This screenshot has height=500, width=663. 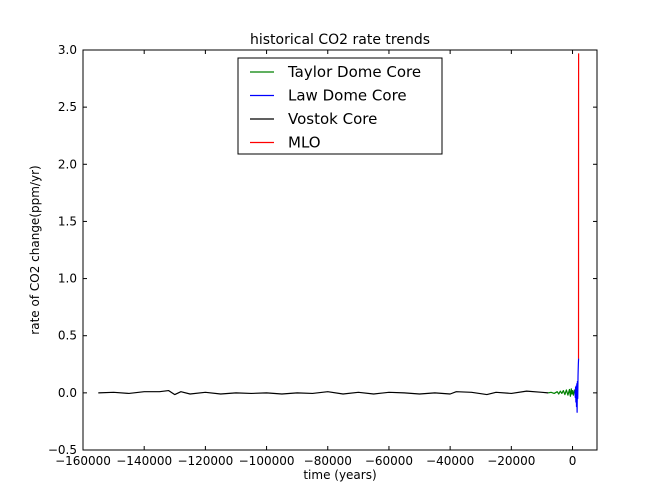 What do you see at coordinates (35, 249) in the screenshot?
I see `y-axis-label: rate of CO2 change(ppm/yr)` at bounding box center [35, 249].